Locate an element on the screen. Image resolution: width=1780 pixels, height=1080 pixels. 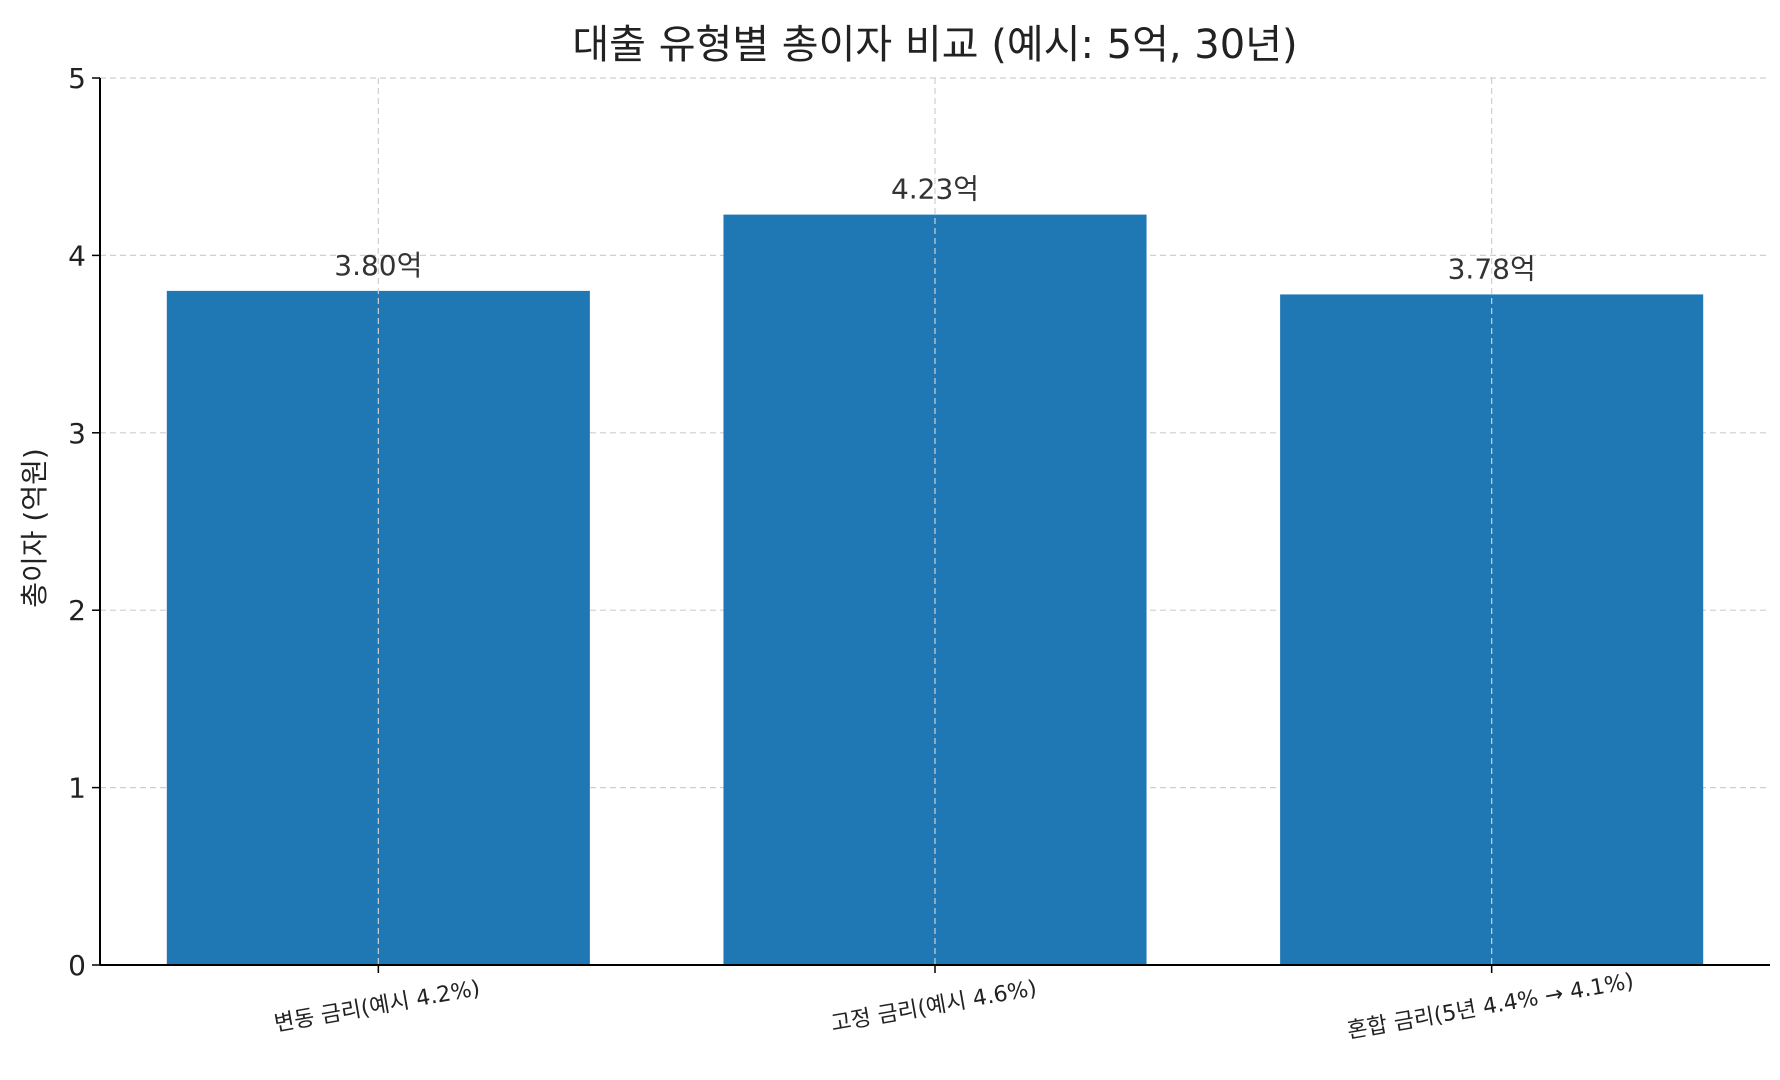
chart-title: 대출 유형별 총이자 비교 (예시: 5억, 30년) is located at coordinates (934, 45).